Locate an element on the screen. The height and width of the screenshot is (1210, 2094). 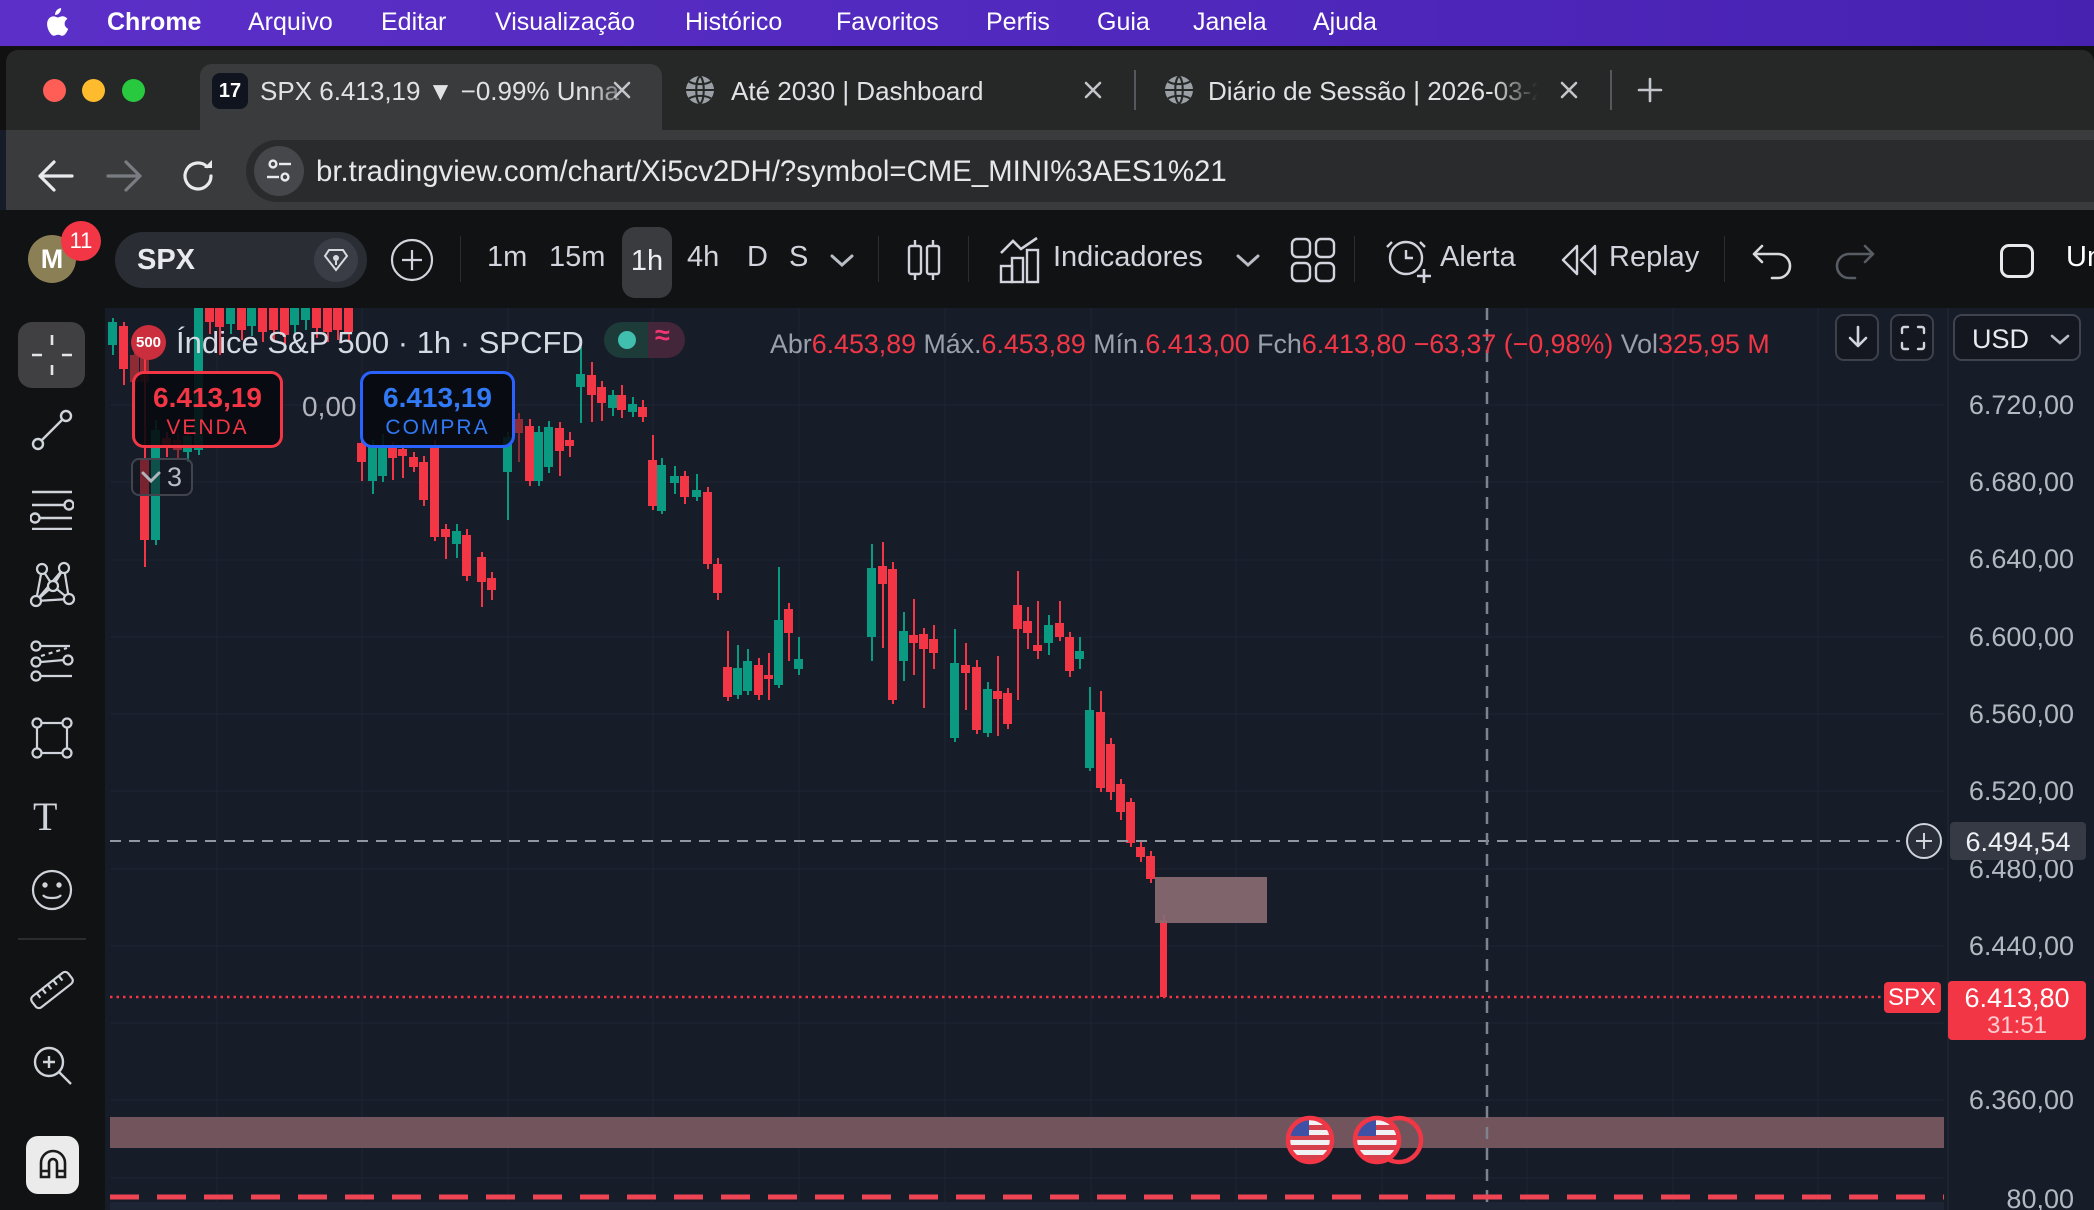
svg-text: 6.680,00 is located at coordinates (2021, 482).